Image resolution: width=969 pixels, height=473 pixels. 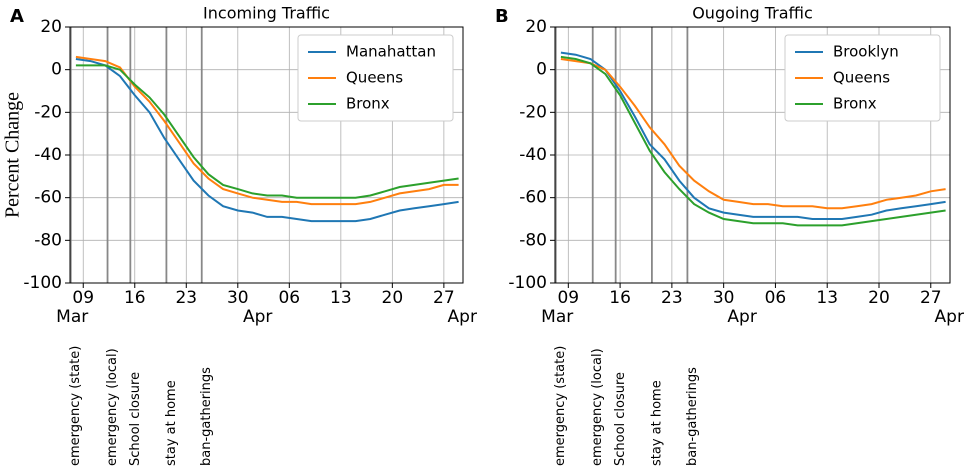 What do you see at coordinates (13, 155) in the screenshot?
I see `y-axis-label: Percent Change` at bounding box center [13, 155].